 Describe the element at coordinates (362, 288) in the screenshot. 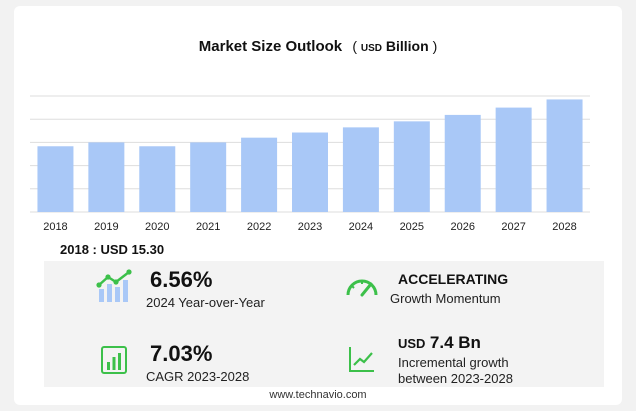

I see `gauge-icon` at that location.